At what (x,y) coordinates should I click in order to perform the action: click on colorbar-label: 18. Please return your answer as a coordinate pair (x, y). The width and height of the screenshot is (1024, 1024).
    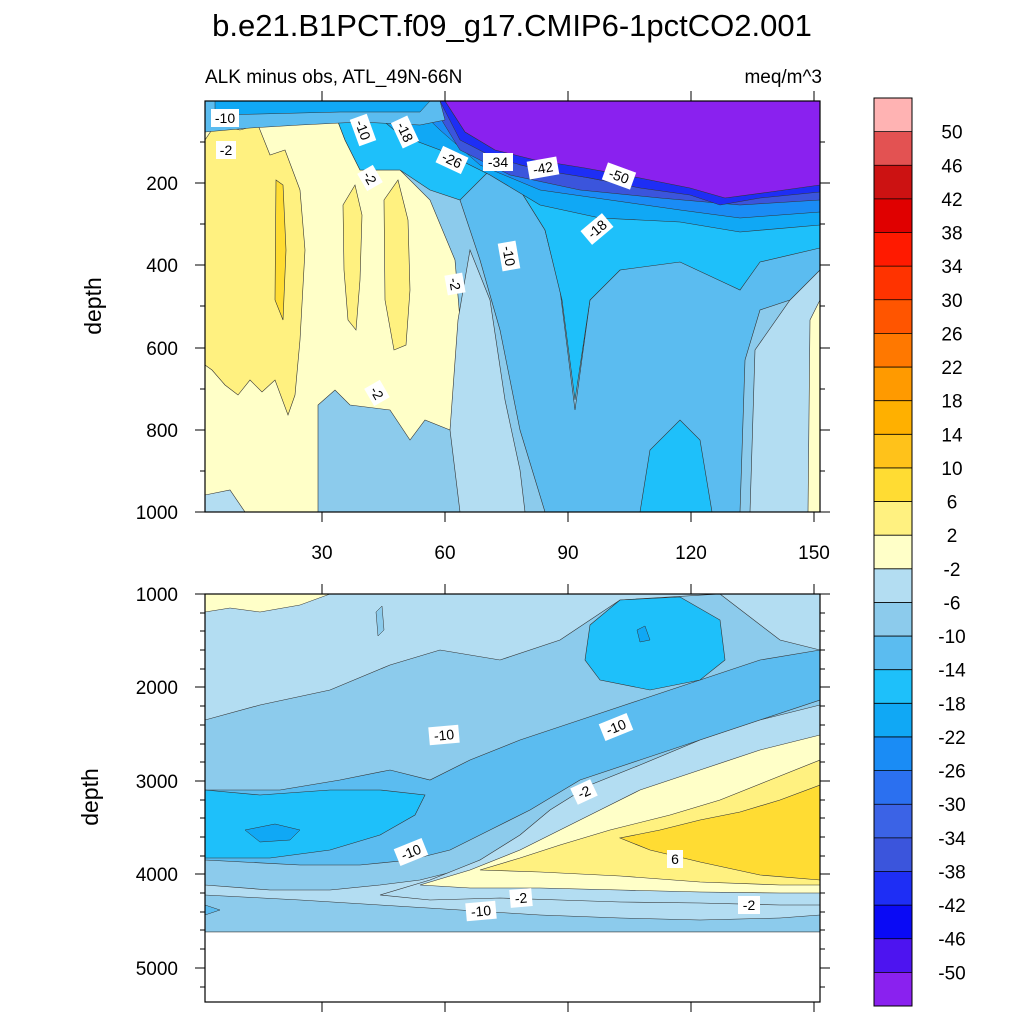
    Looking at the image, I should click on (951, 402).